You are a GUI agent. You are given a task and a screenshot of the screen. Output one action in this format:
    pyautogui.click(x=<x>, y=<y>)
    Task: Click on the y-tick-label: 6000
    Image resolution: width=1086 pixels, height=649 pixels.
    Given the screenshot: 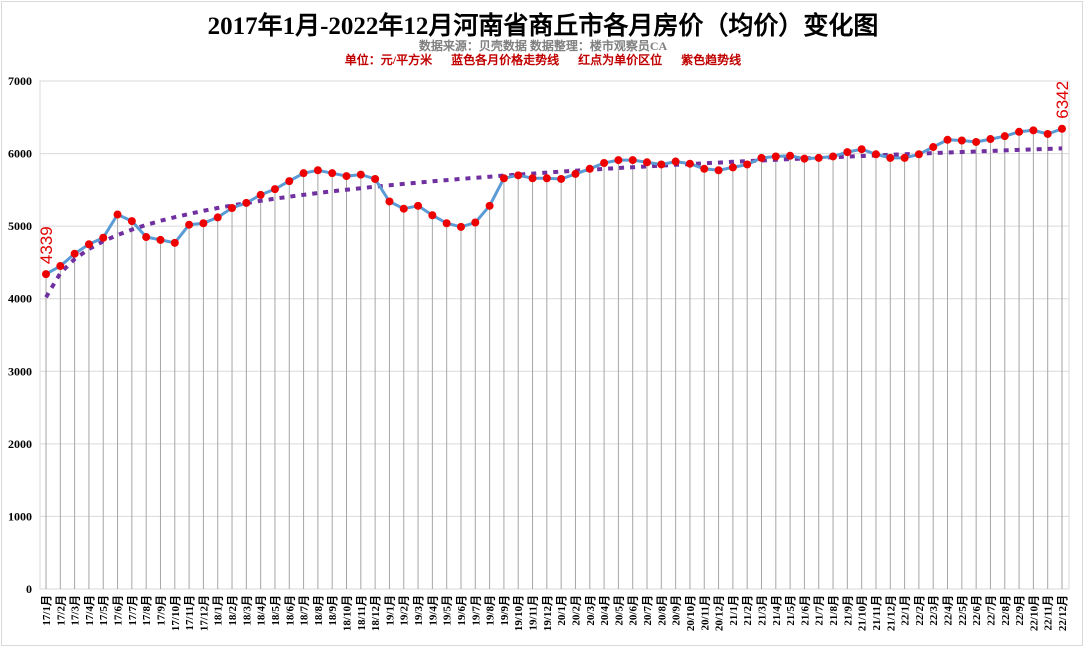 What is the action you would take?
    pyautogui.click(x=20, y=154)
    